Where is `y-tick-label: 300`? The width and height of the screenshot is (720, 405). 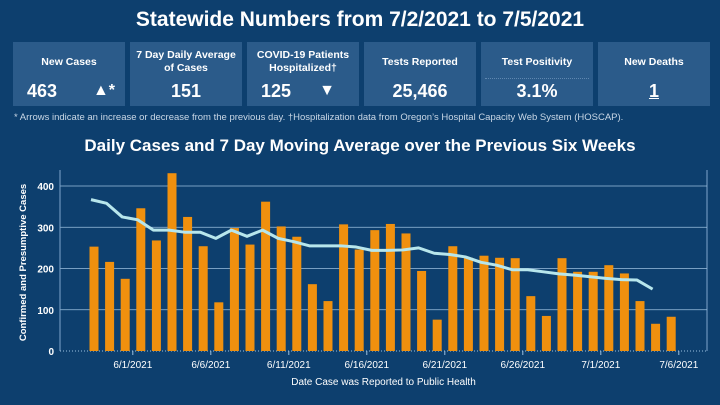 y-tick-label: 300 is located at coordinates (45, 228).